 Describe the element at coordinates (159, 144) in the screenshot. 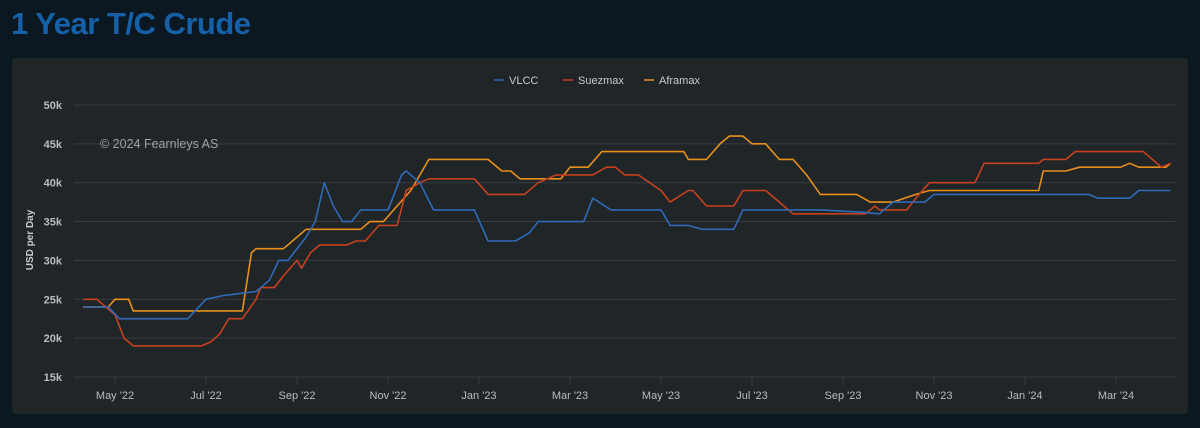

I see `credit-text: © 2024 Fearnleys AS` at that location.